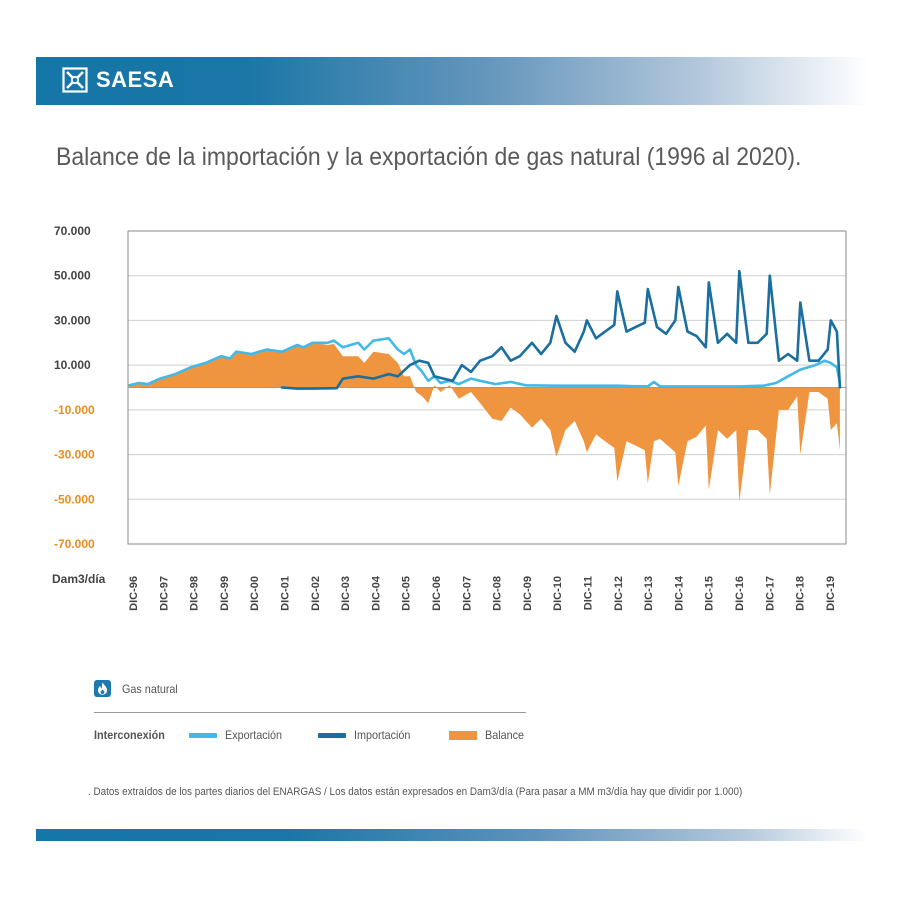 Image resolution: width=900 pixels, height=897 pixels. I want to click on y-tick-label: -30.000, so click(74, 455).